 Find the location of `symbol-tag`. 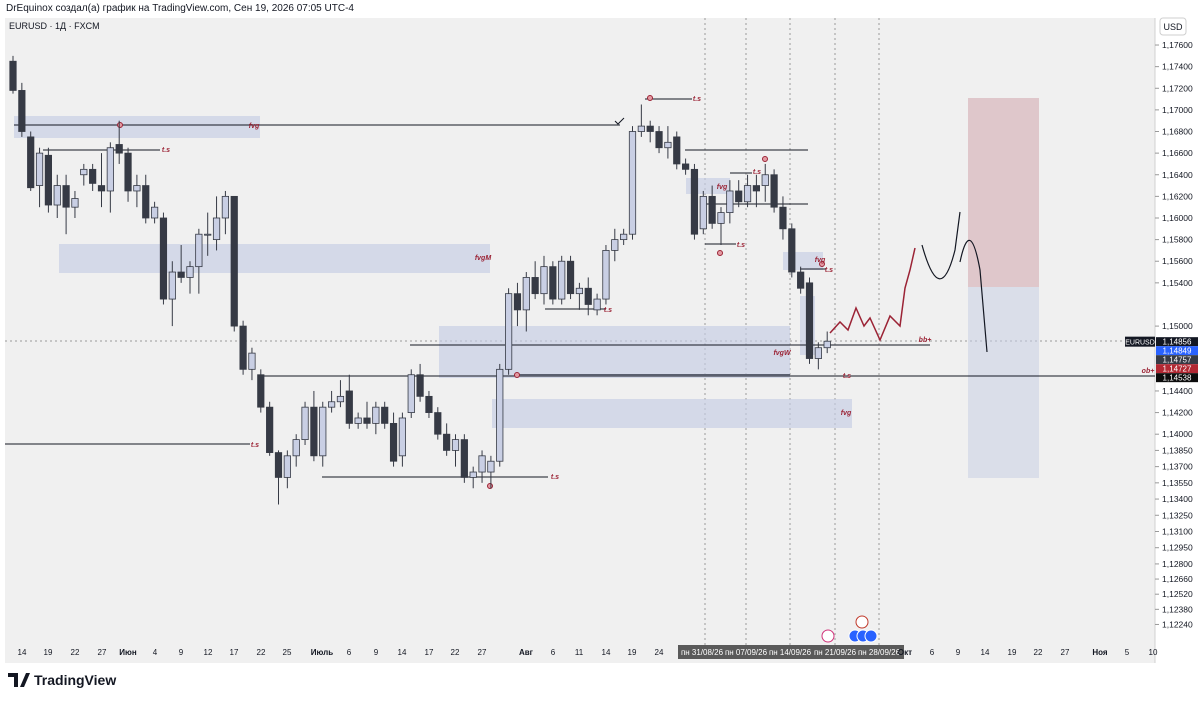

symbol-tag is located at coordinates (1140, 341).